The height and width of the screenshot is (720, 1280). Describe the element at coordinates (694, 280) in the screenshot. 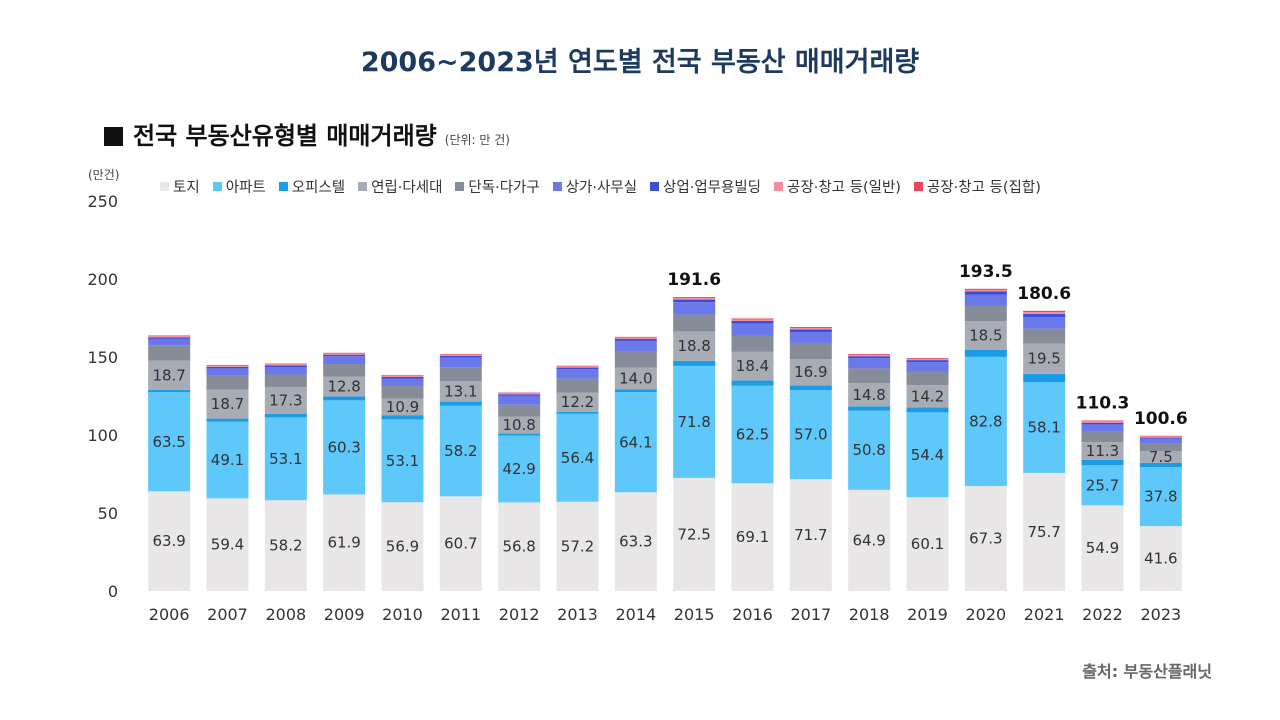

I see `total-label: 191.6` at that location.